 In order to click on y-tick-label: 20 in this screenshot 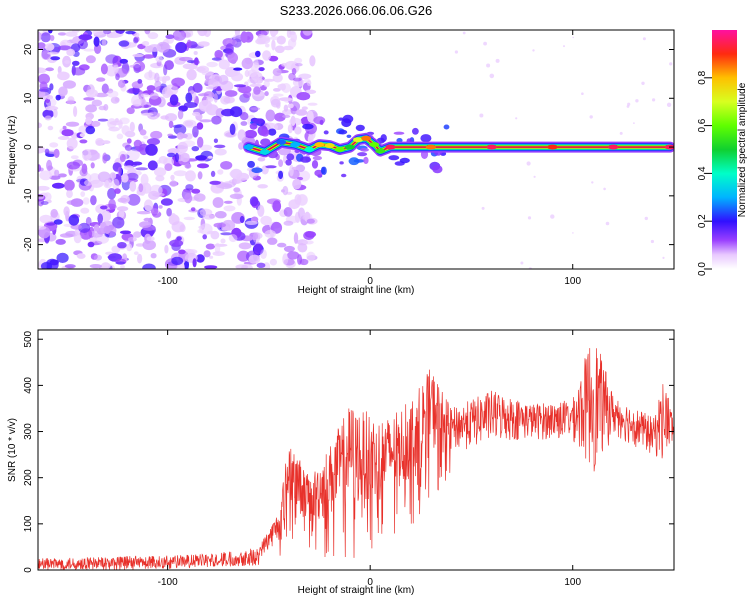, I will do `click(28, 50)`.